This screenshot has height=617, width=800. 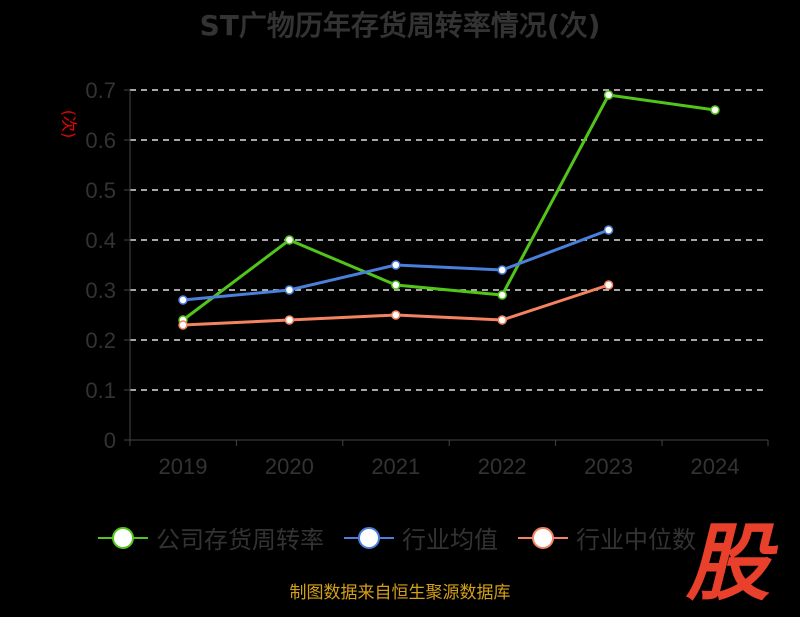 What do you see at coordinates (100, 290) in the screenshot?
I see `y-tick-label: 0.3` at bounding box center [100, 290].